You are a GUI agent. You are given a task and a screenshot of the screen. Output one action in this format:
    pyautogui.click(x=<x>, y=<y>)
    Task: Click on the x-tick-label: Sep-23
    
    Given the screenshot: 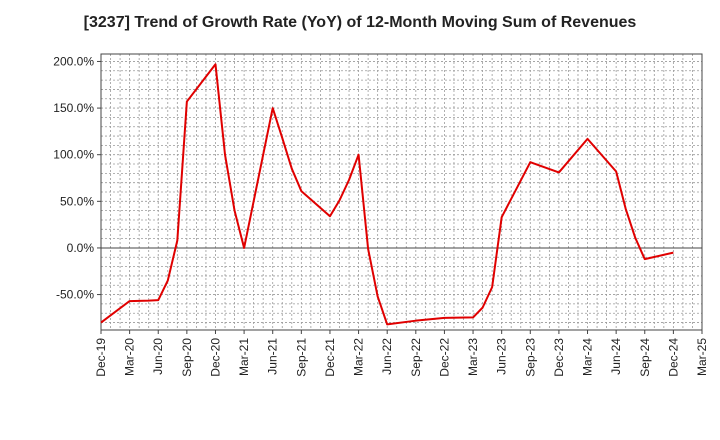 What is the action you would take?
    pyautogui.click(x=530, y=357)
    